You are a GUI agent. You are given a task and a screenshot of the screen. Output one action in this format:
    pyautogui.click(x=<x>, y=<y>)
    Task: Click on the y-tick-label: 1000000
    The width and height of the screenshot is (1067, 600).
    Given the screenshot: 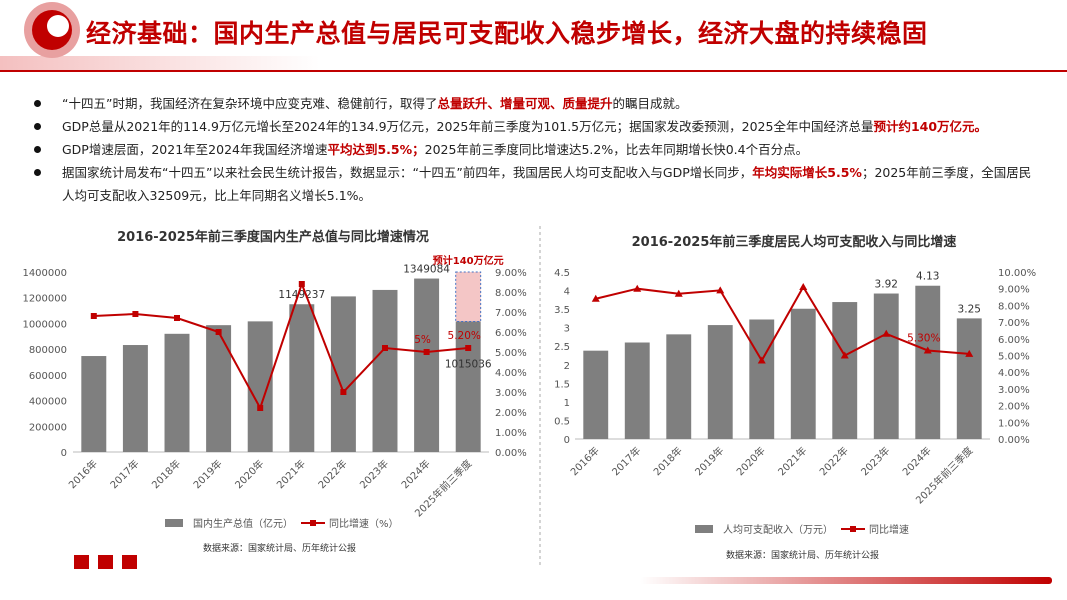 What is the action you would take?
    pyautogui.click(x=44, y=324)
    